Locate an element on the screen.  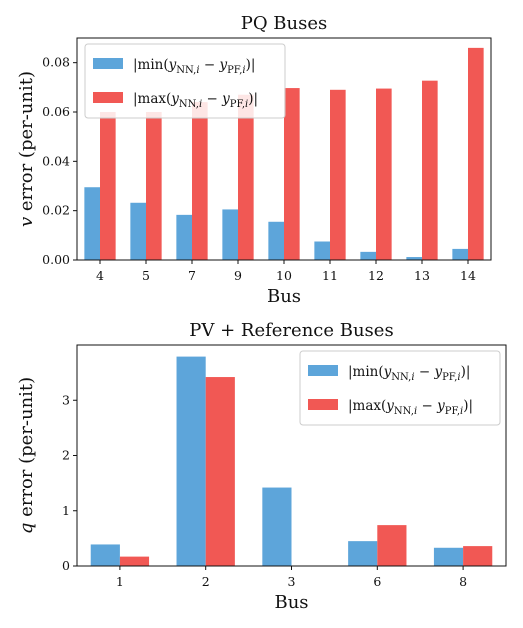
chart-0-ytick-label-0: 0.00 is located at coordinates (56, 259).